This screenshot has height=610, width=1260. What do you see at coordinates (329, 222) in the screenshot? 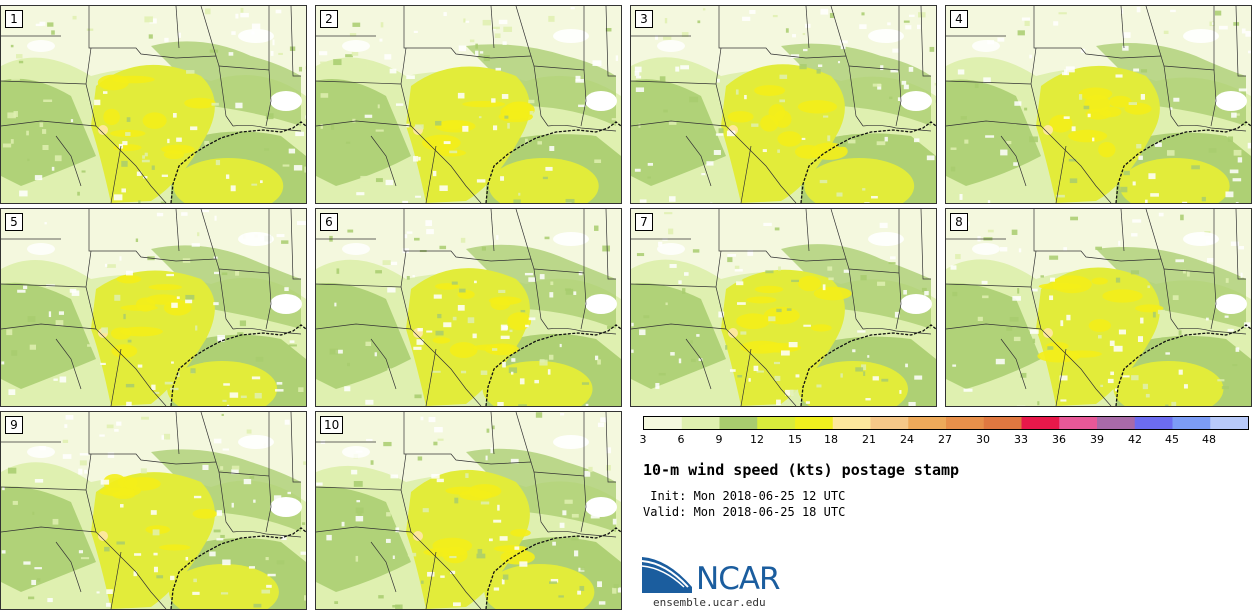
I see `member-number-label: 6` at bounding box center [329, 222].